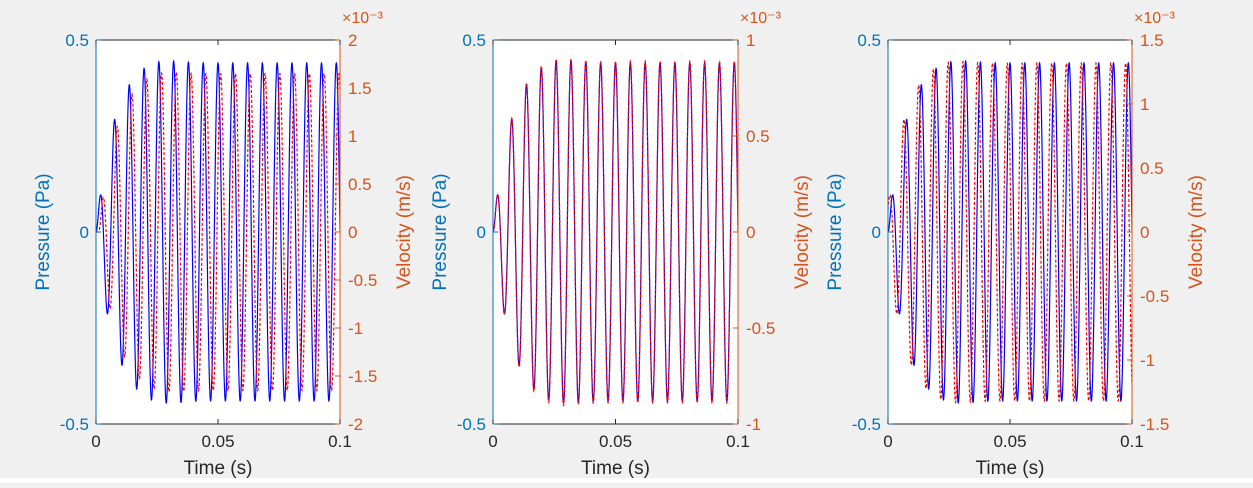 Image resolution: width=1253 pixels, height=488 pixels. What do you see at coordinates (626, 480) in the screenshot?
I see `bottom-strip` at bounding box center [626, 480].